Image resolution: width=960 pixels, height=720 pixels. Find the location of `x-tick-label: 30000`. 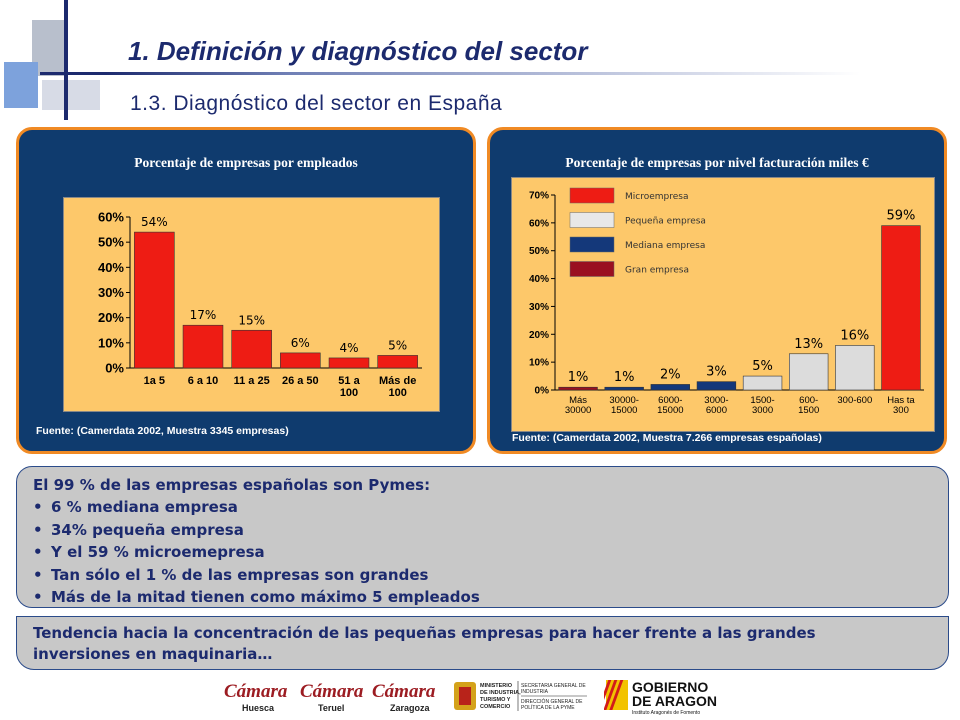

x-tick-label: 30000 is located at coordinates (578, 410).